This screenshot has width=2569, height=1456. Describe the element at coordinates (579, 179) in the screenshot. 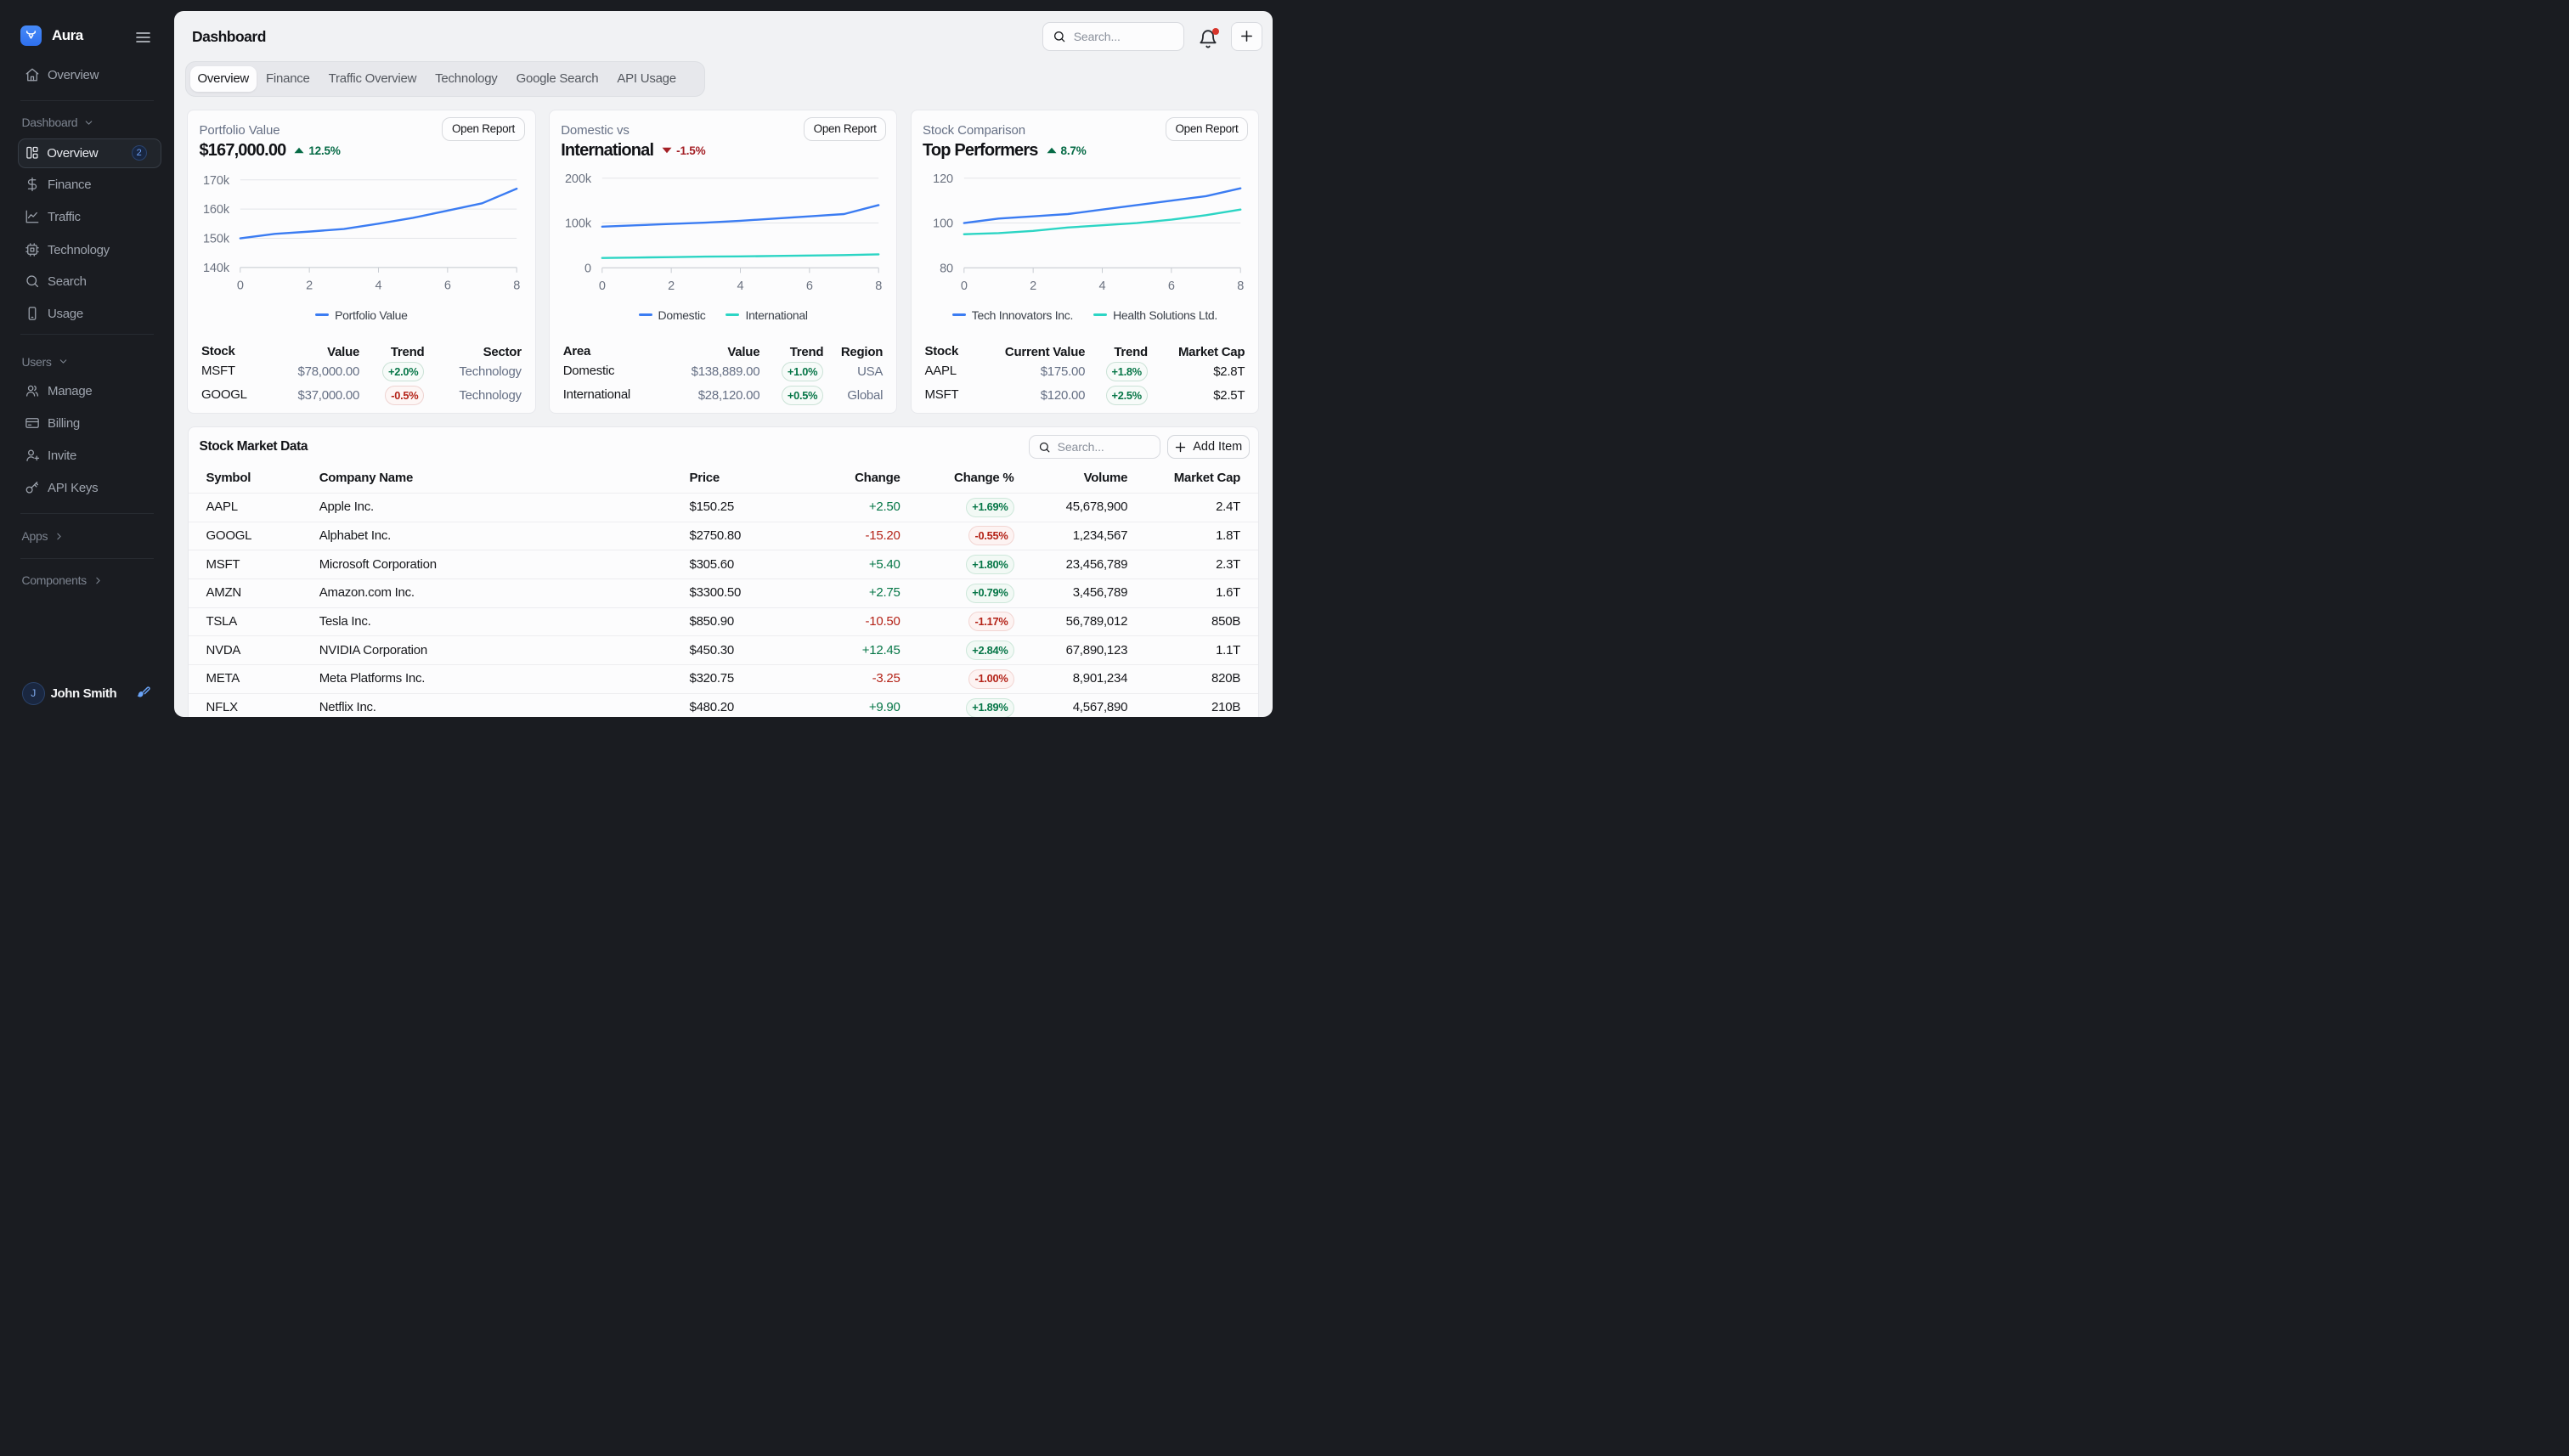

I see `svg-text: 200k` at that location.